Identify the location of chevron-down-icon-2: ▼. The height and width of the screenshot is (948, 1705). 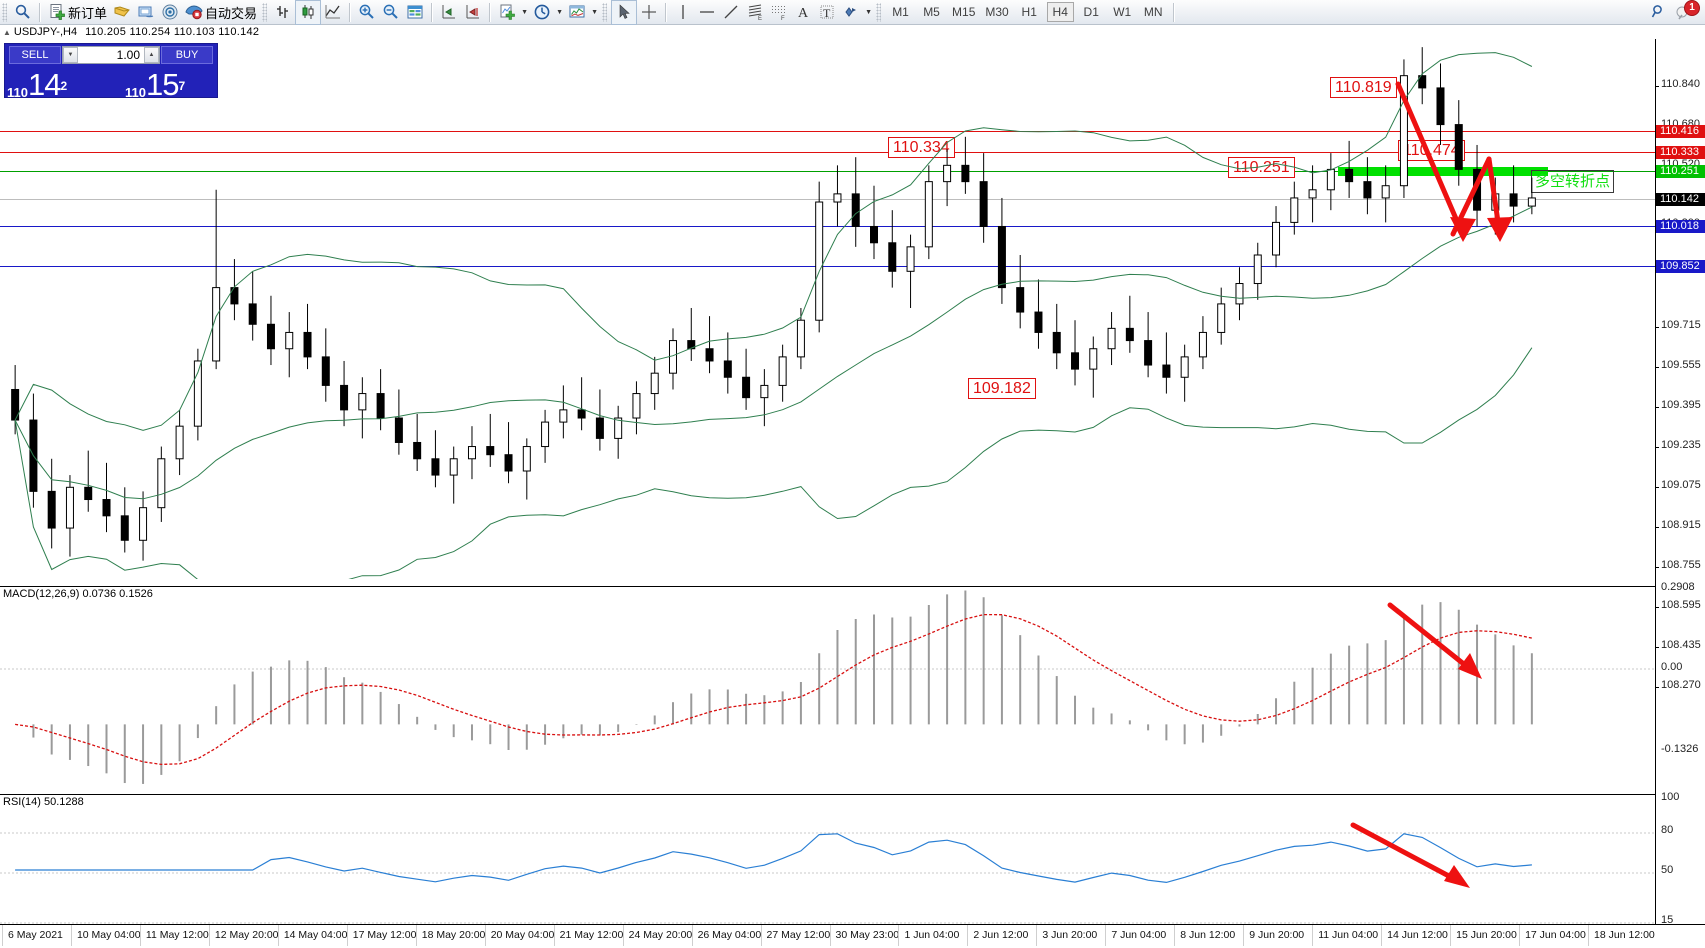
(559, 12).